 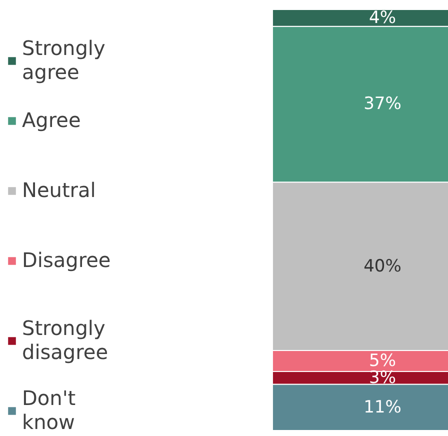 I want to click on legend-label: Agree, so click(x=51, y=120).